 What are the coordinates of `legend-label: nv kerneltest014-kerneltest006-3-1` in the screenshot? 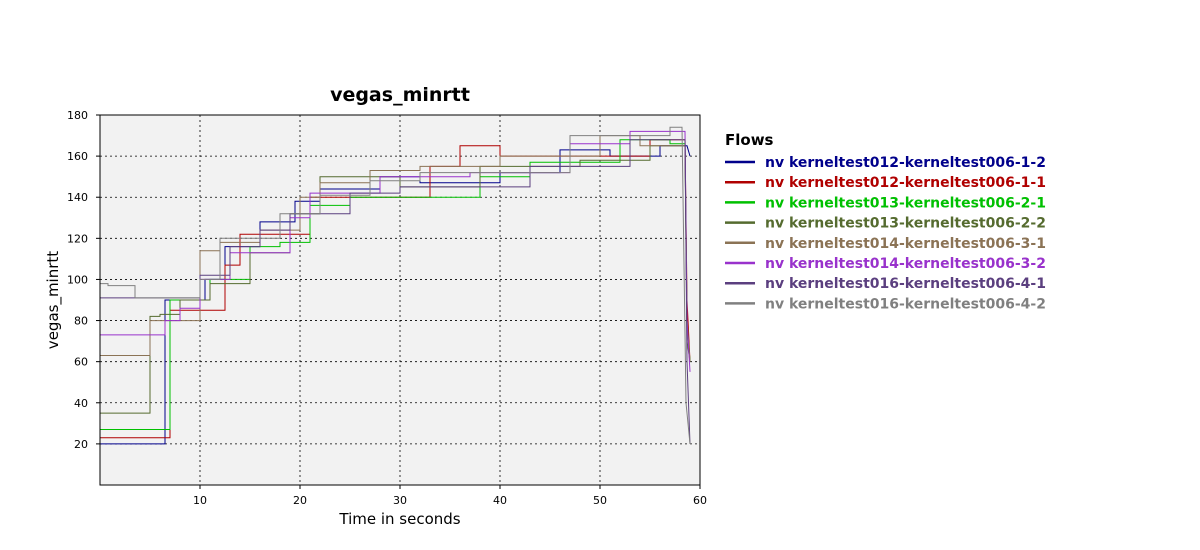 It's located at (905, 244).